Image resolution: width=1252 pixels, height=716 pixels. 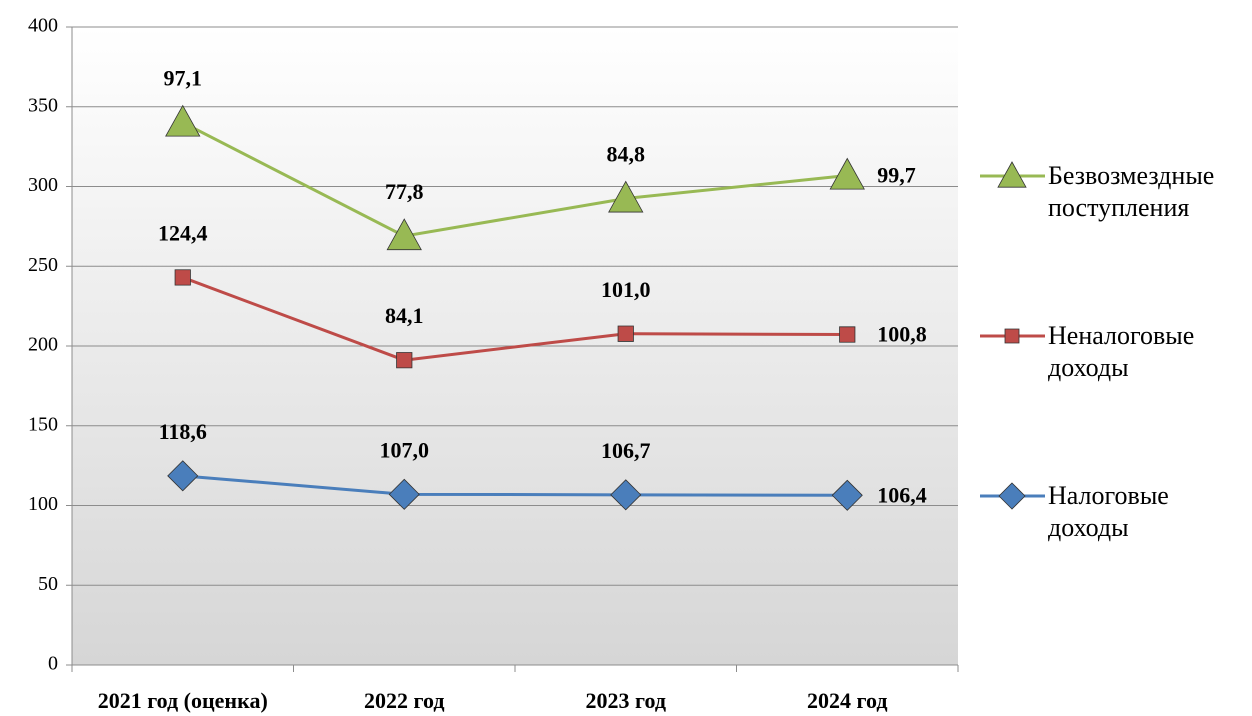 What do you see at coordinates (43, 504) in the screenshot?
I see `y-tick-label: 100` at bounding box center [43, 504].